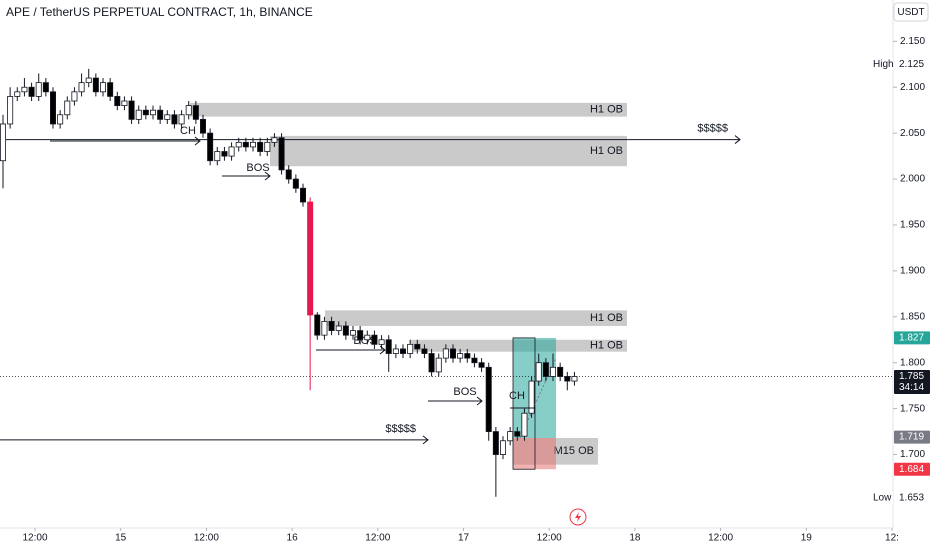  I want to click on currency-button, so click(911, 12).